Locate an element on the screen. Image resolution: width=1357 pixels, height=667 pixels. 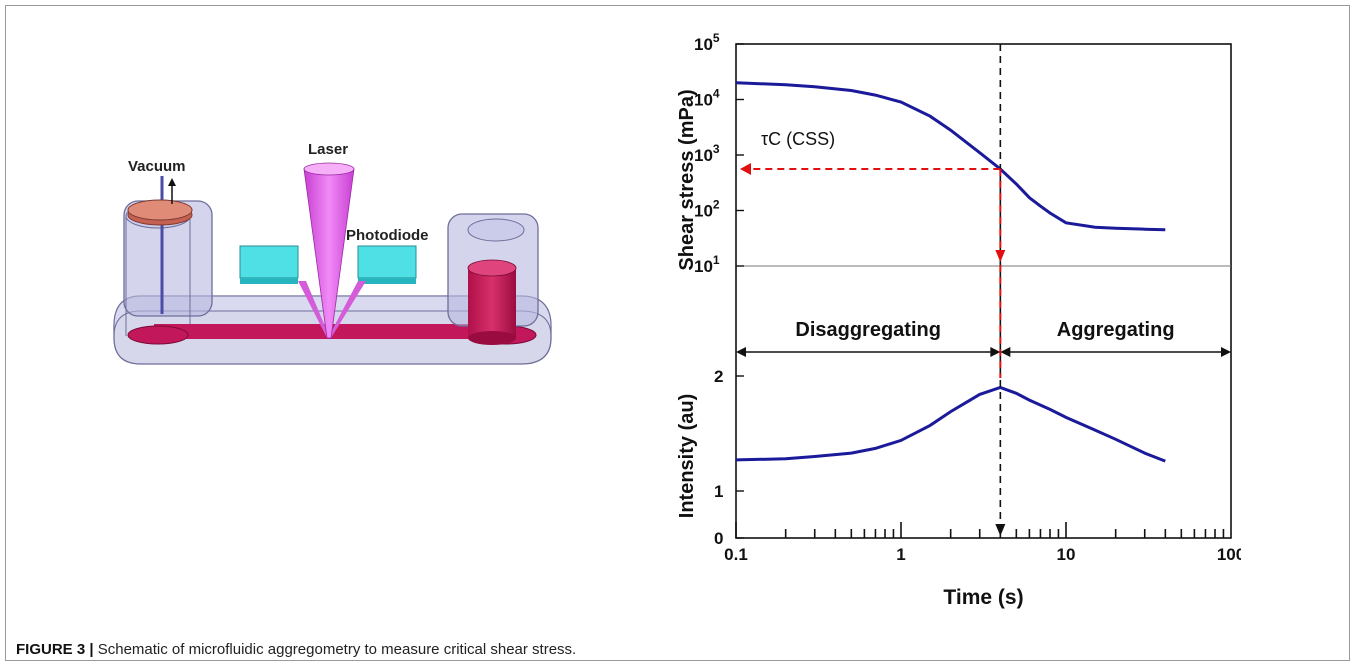
laser-beam is located at coordinates (329, 250).